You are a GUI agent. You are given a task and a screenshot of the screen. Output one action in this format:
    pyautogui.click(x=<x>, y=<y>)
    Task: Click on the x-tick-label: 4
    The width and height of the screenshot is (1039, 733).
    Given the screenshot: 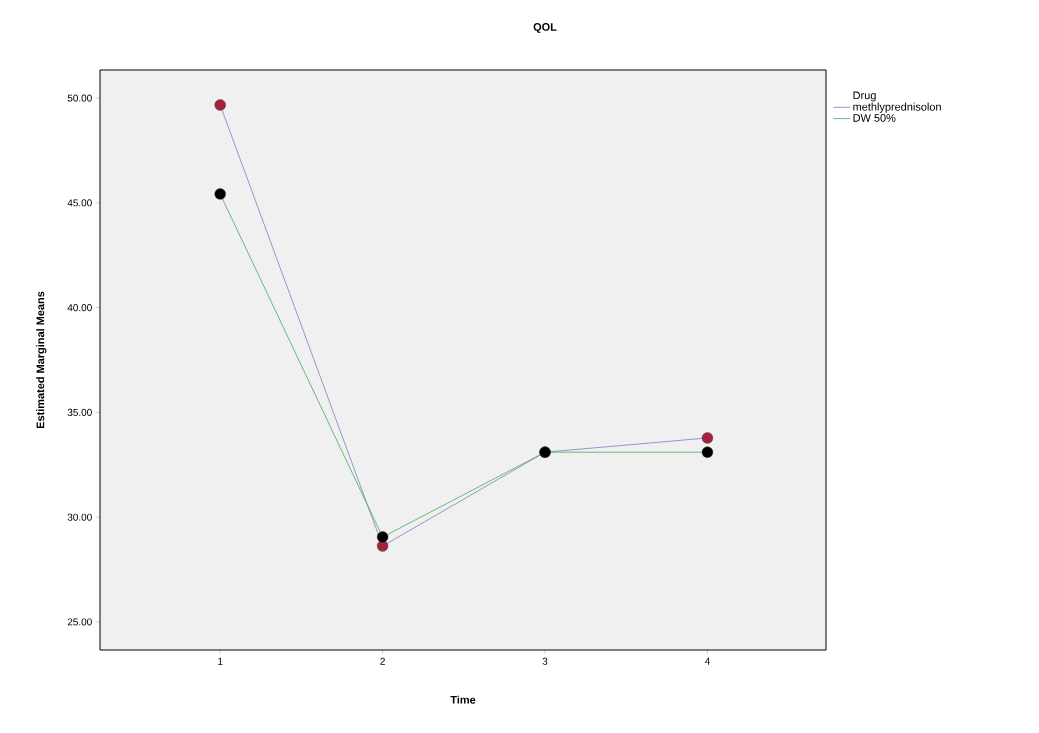 What is the action you would take?
    pyautogui.click(x=707, y=661)
    